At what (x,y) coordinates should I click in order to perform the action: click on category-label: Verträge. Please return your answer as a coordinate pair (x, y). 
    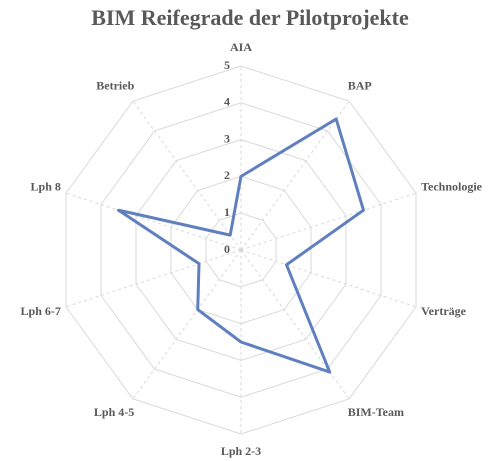
    Looking at the image, I should click on (444, 311).